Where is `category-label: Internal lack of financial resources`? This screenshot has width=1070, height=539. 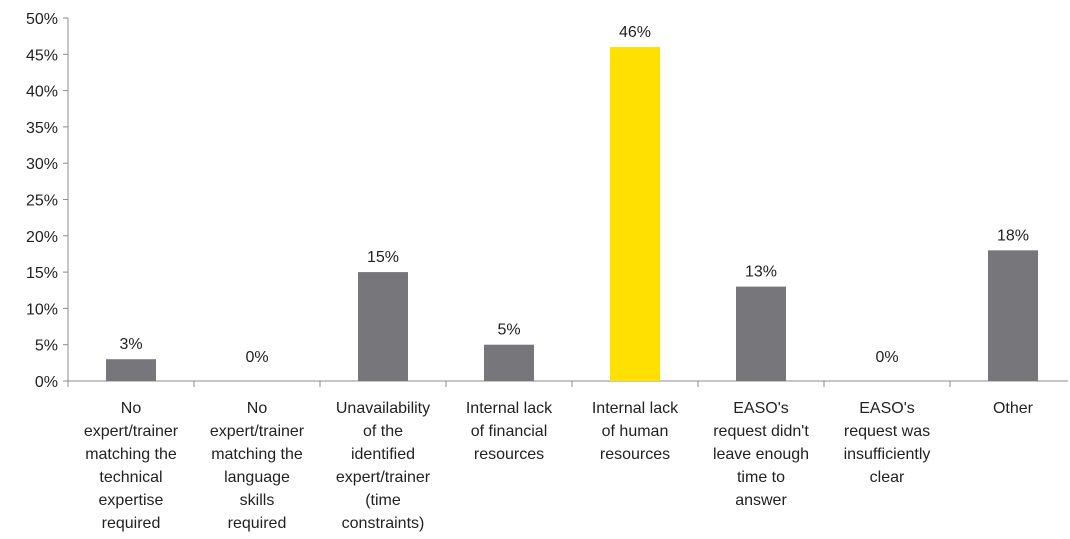
category-label: Internal lack of financial resources is located at coordinates (509, 431).